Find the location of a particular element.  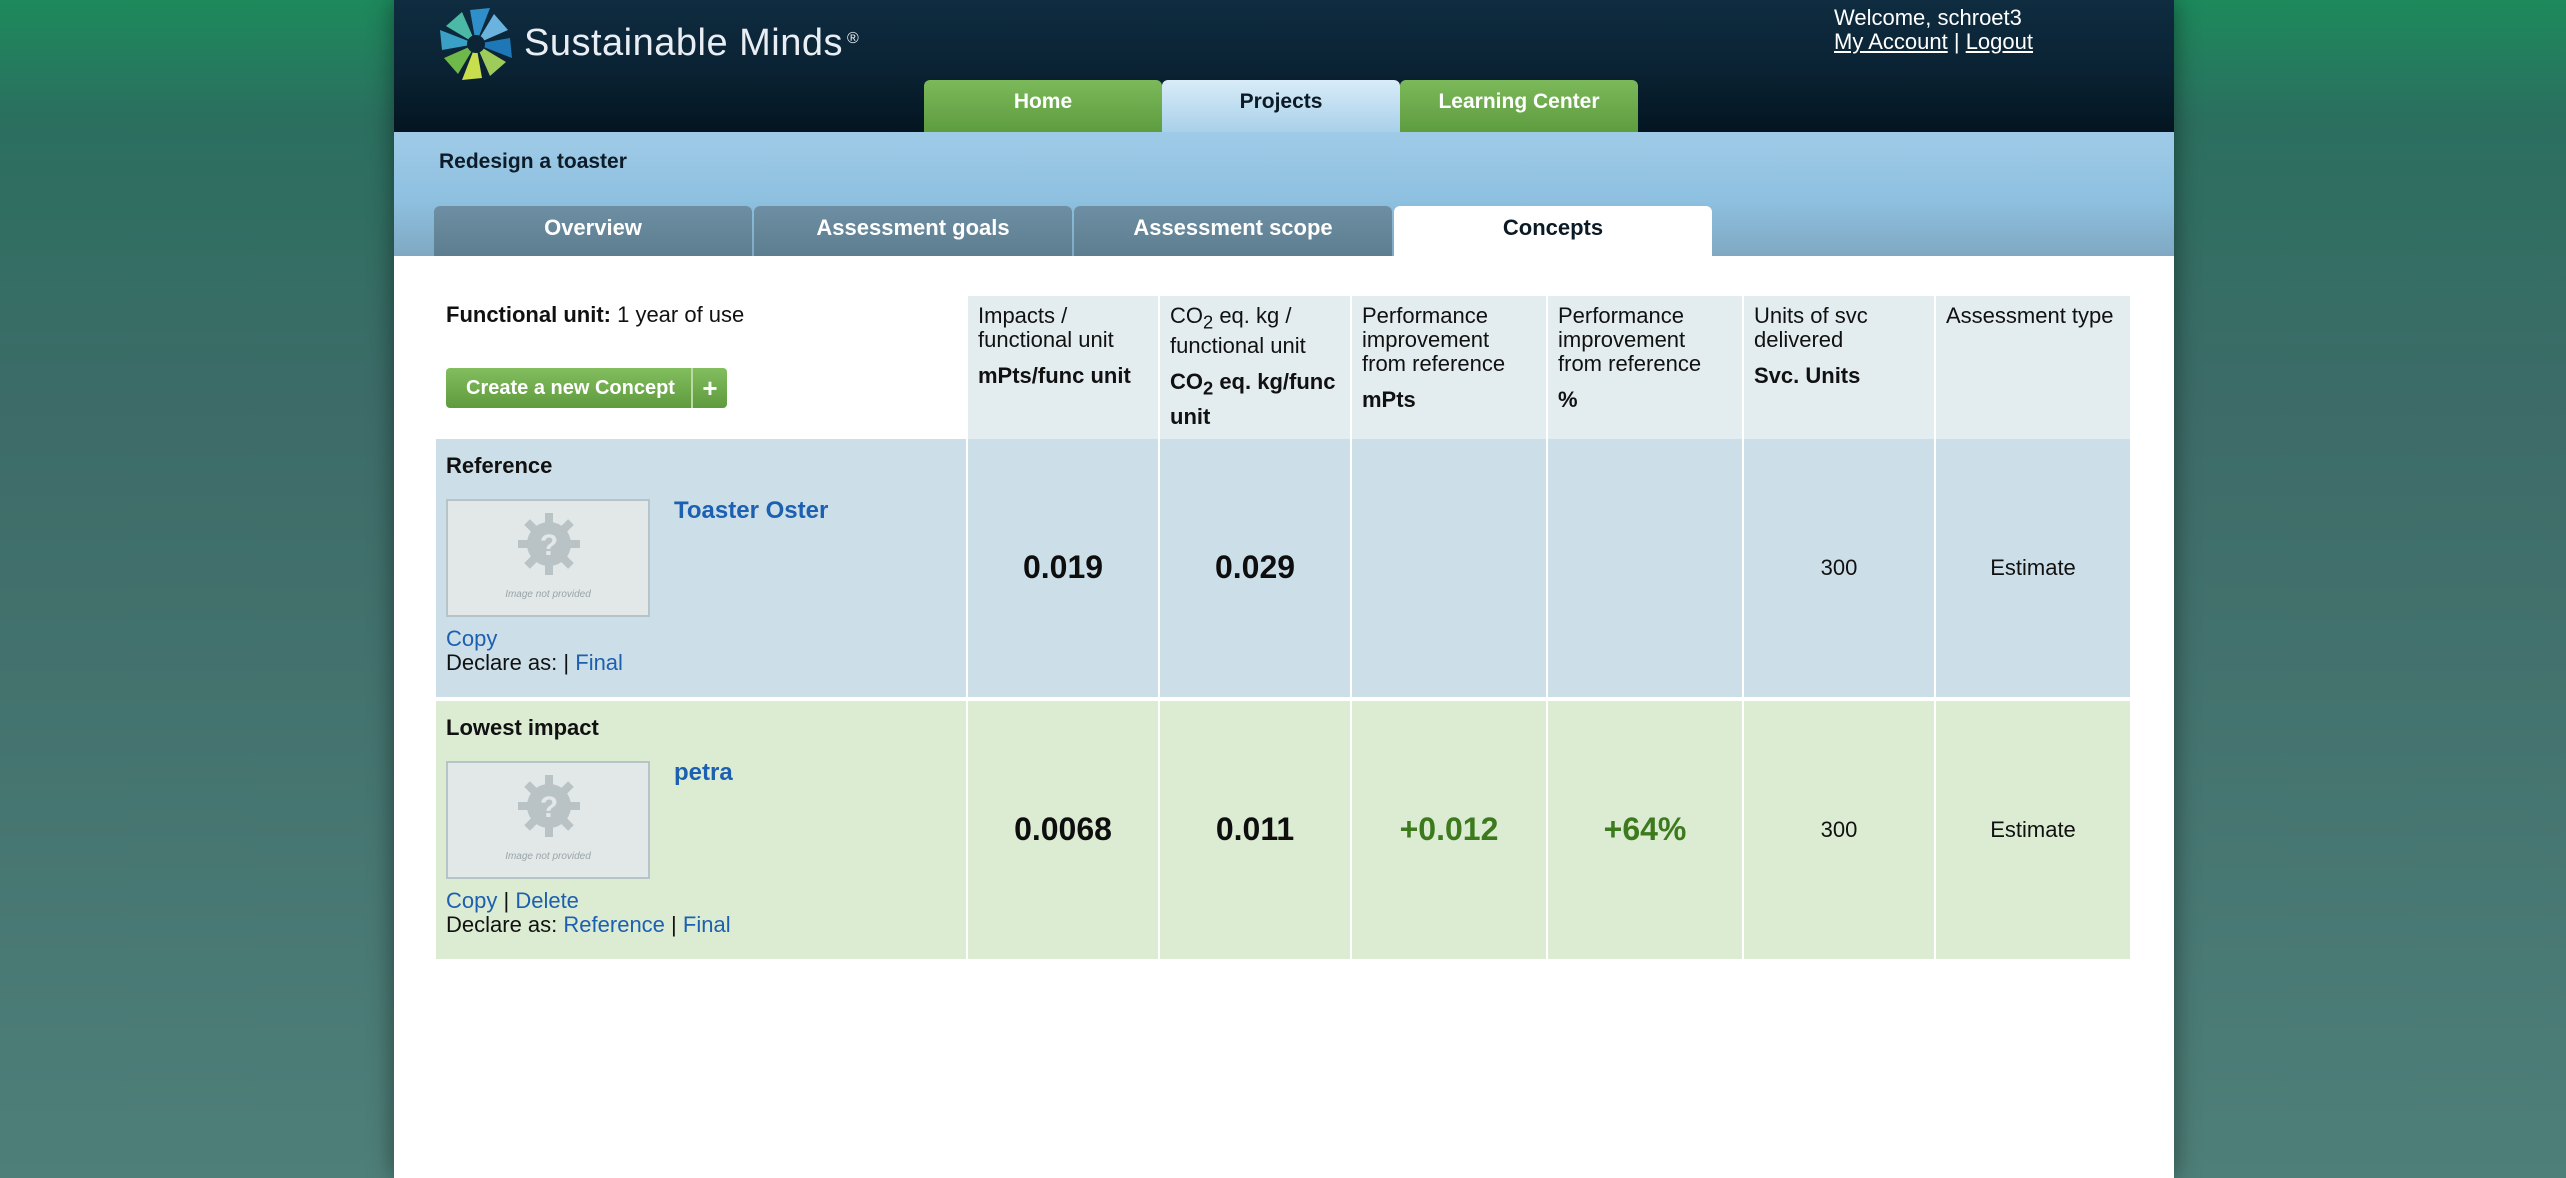

concept-cell-reference: Reference is located at coordinates (701, 567).